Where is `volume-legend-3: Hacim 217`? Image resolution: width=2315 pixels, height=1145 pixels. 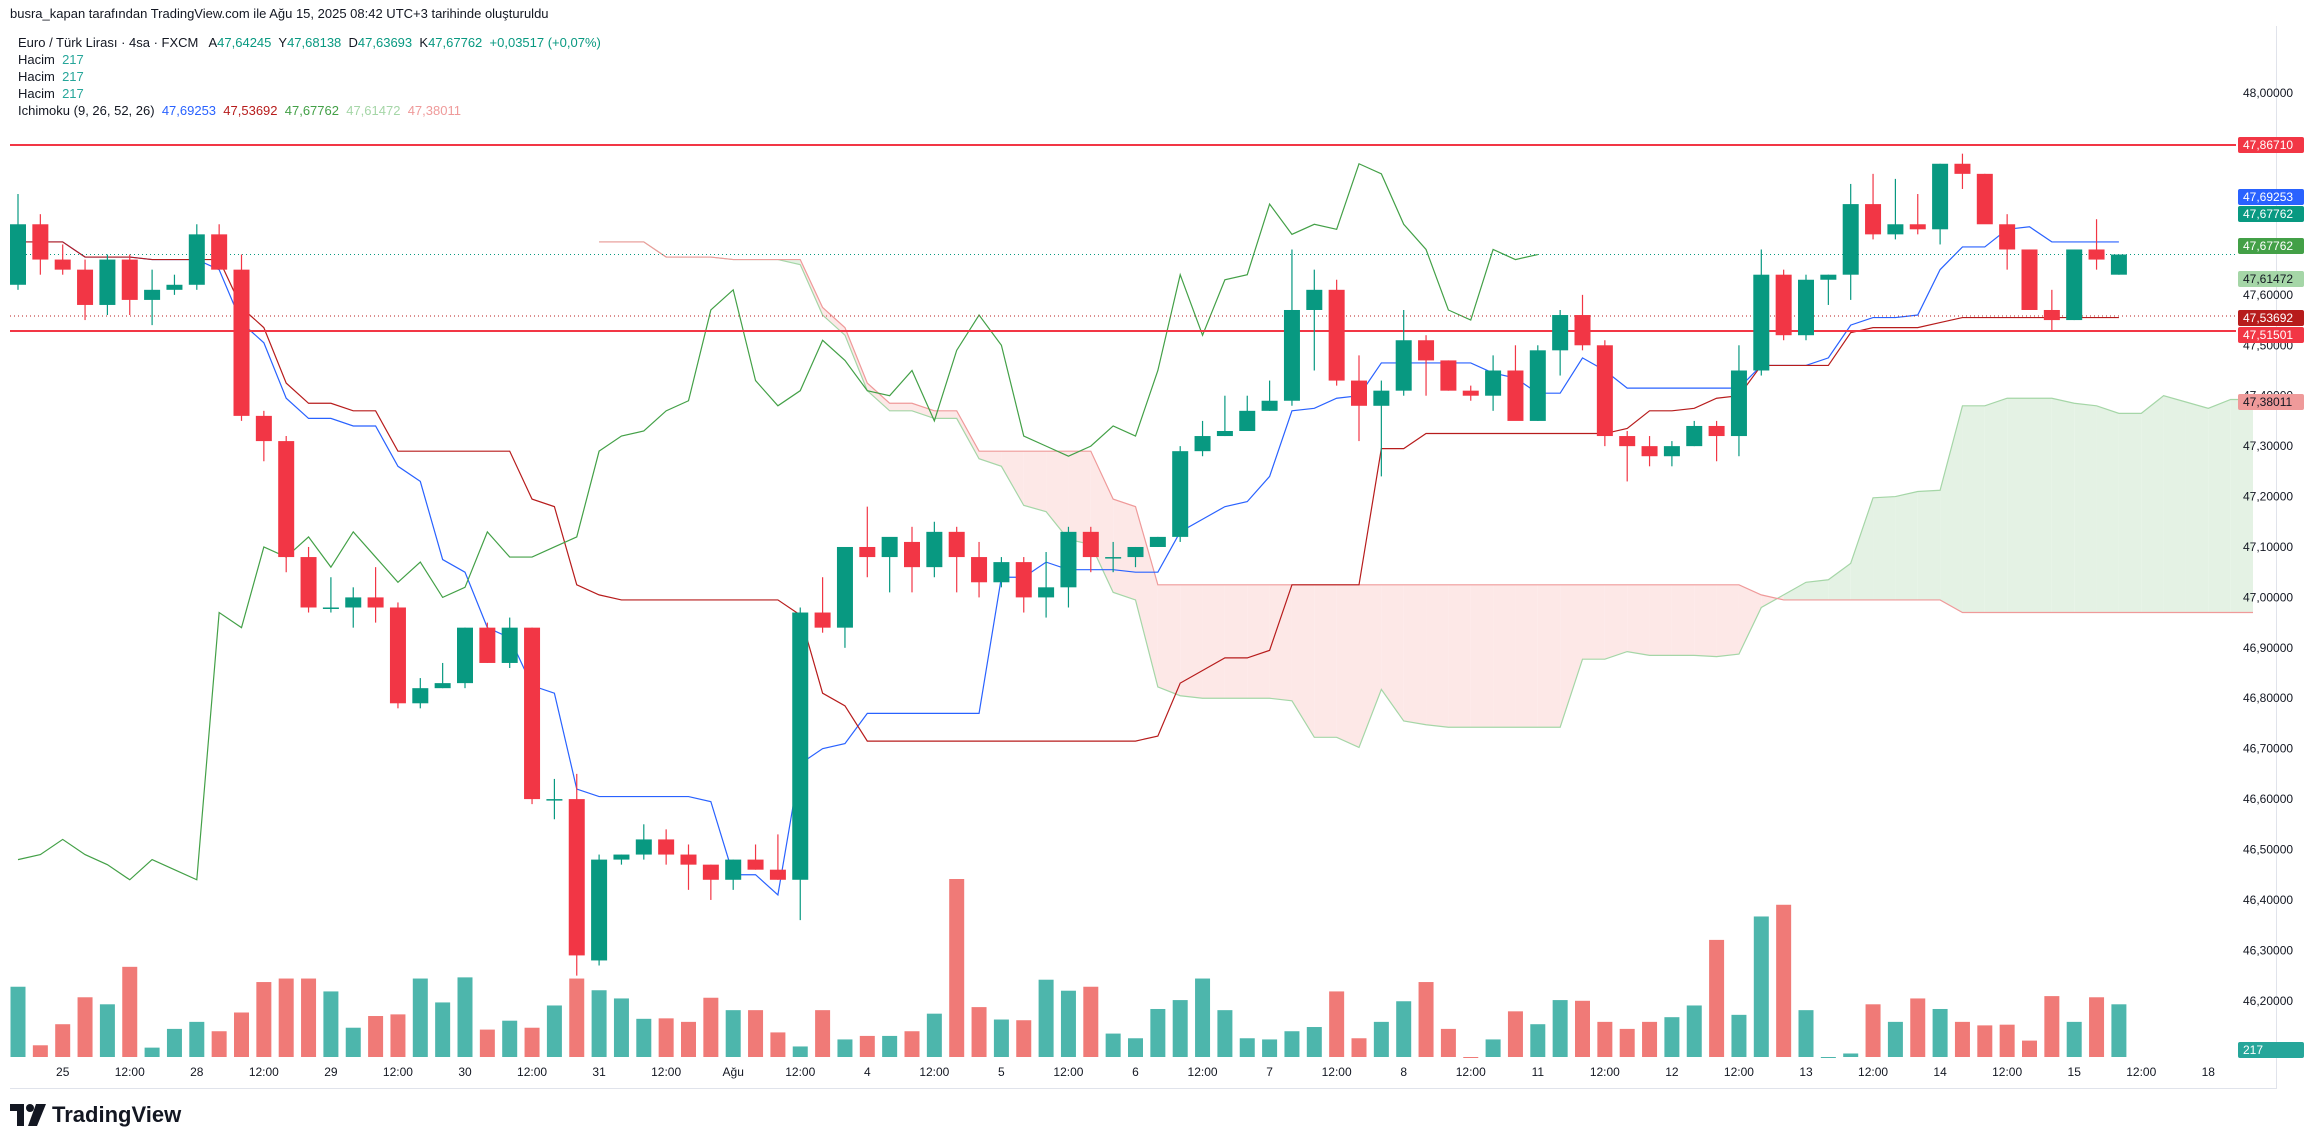 volume-legend-3: Hacim 217 is located at coordinates (309, 93).